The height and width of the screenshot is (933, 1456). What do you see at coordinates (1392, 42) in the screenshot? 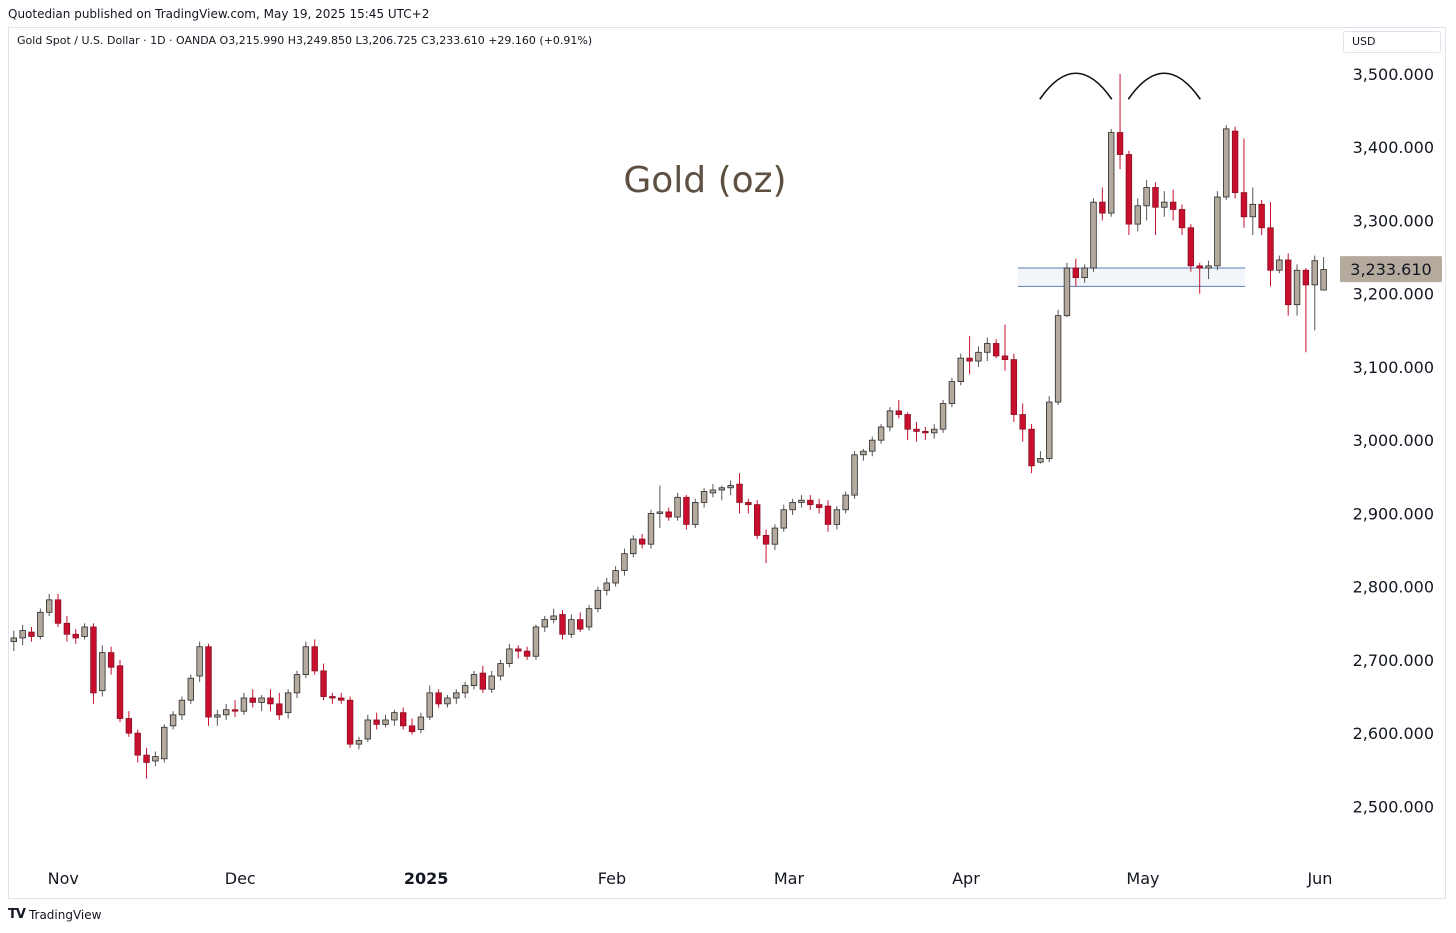
I see `currency-selector: USD` at bounding box center [1392, 42].